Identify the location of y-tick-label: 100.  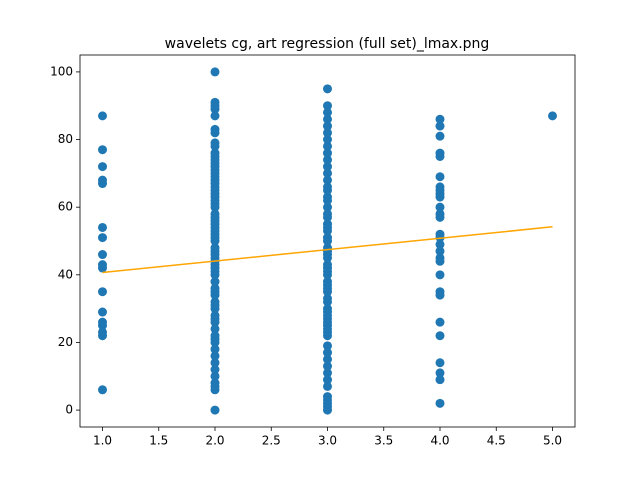
(61, 71).